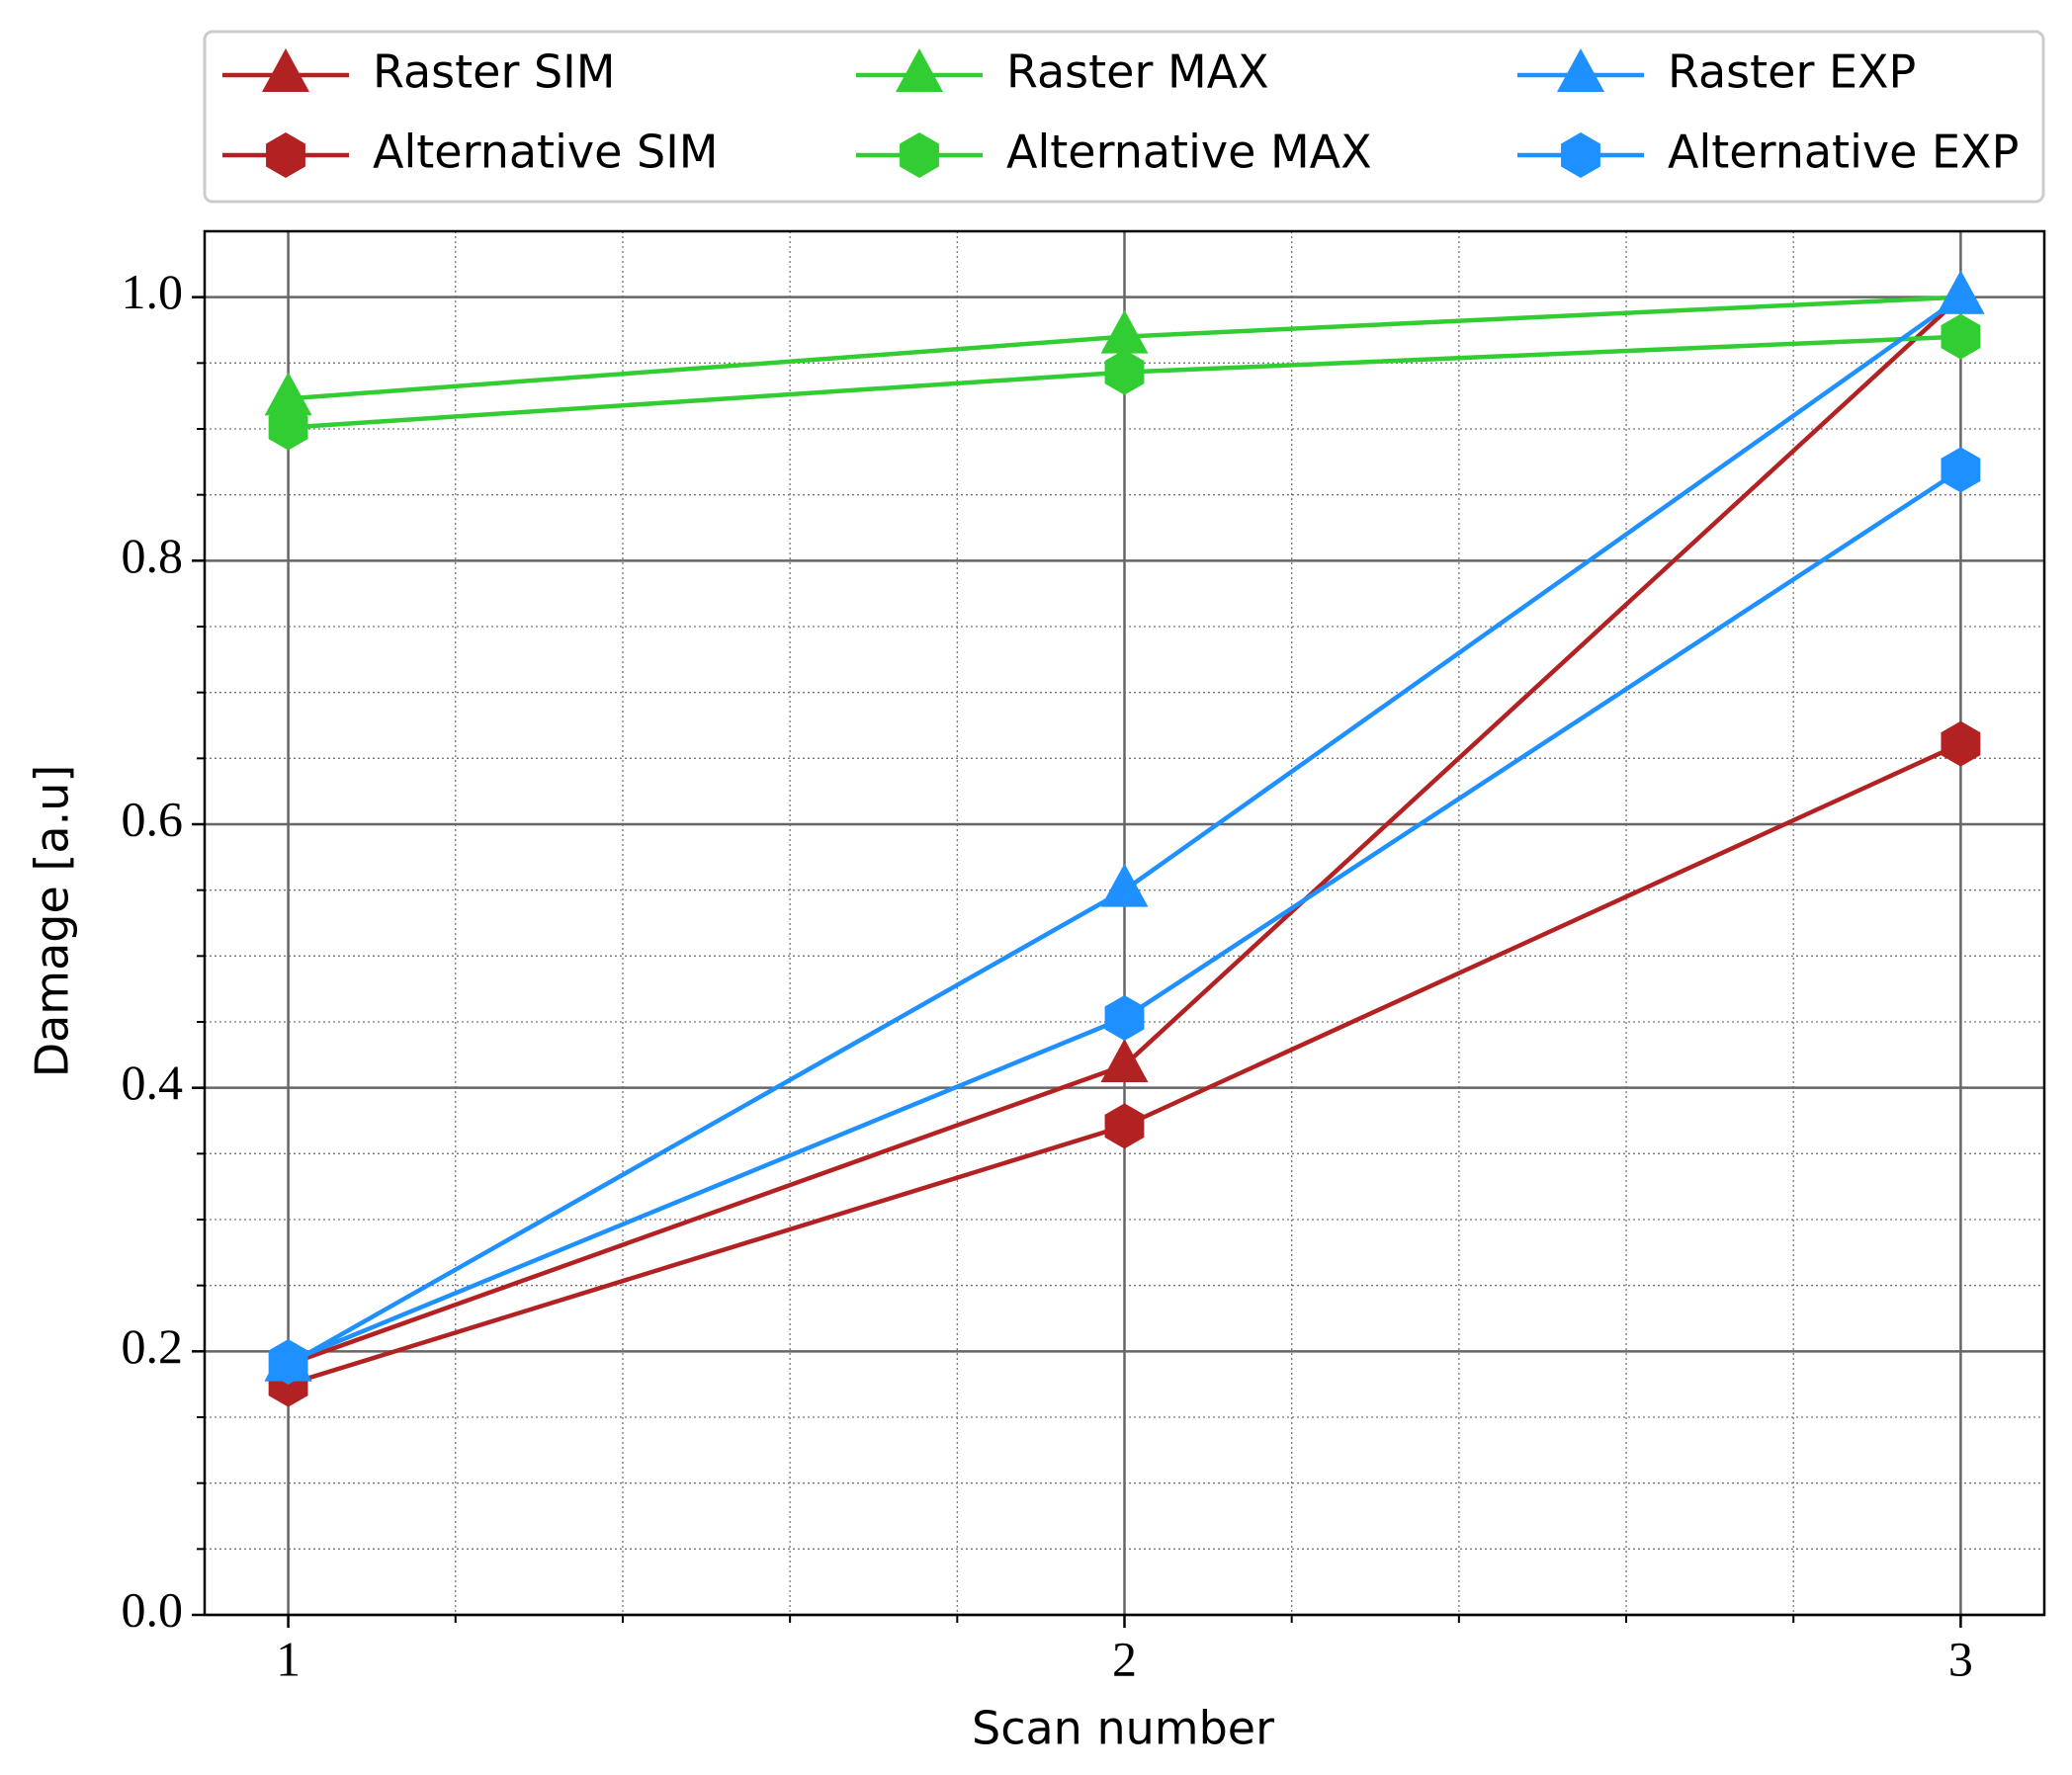 This screenshot has width=2072, height=1775. I want to click on x-tick-label: 3, so click(1960, 1658).